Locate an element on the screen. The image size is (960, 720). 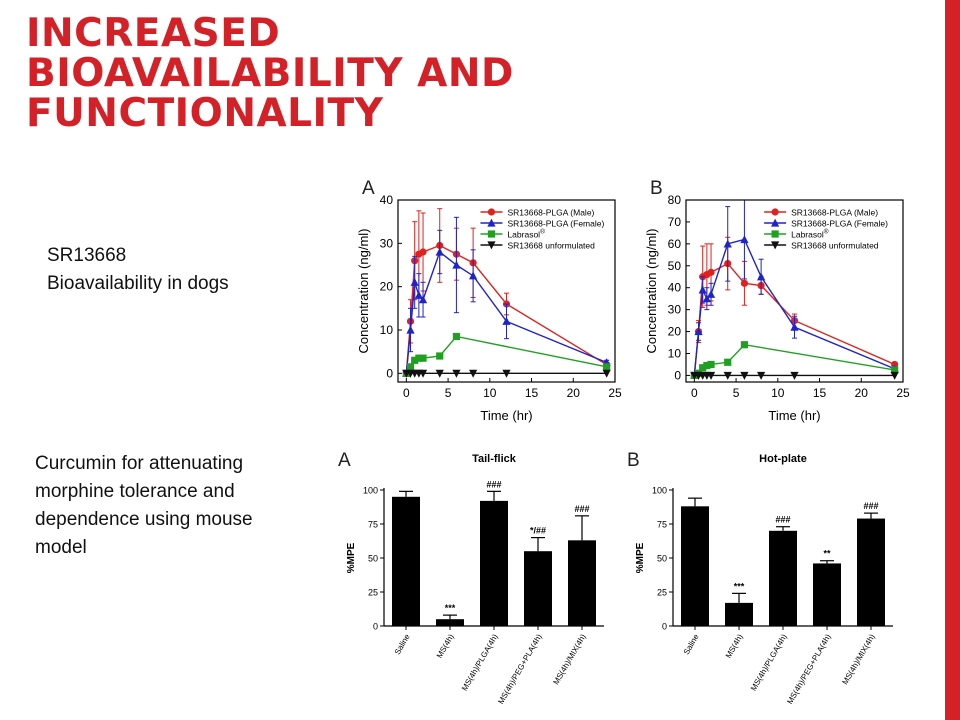
x-tick-label: 10 is located at coordinates (490, 393).